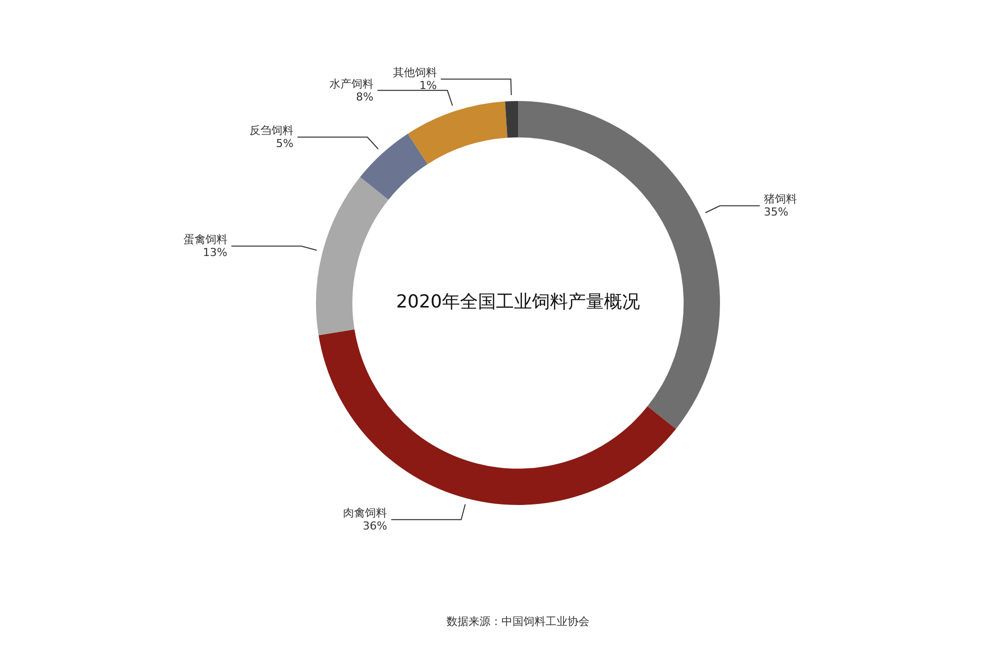  Describe the element at coordinates (518, 302) in the screenshot. I see `text: 2020年全国工业饲料产量概况` at that location.